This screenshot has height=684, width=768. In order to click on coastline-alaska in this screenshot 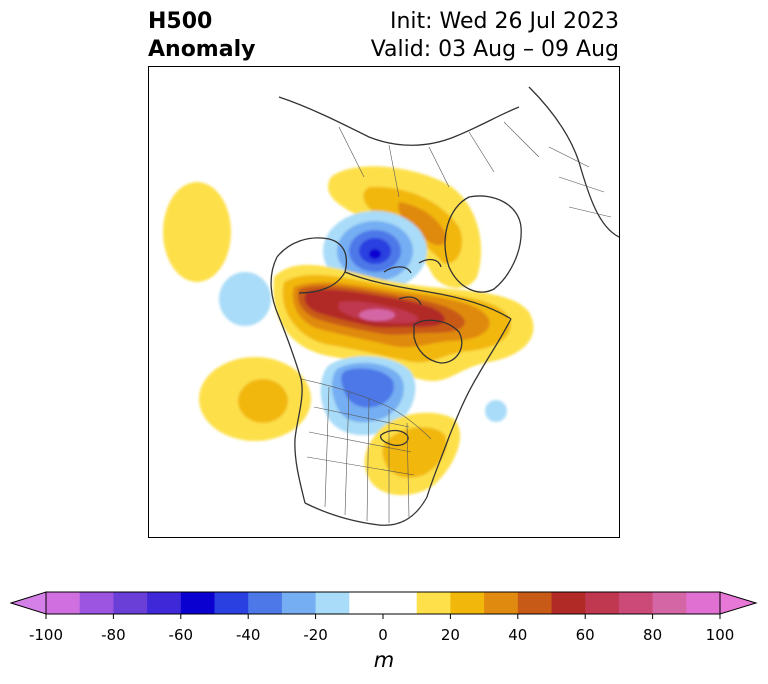, I will do `click(312, 265)`.